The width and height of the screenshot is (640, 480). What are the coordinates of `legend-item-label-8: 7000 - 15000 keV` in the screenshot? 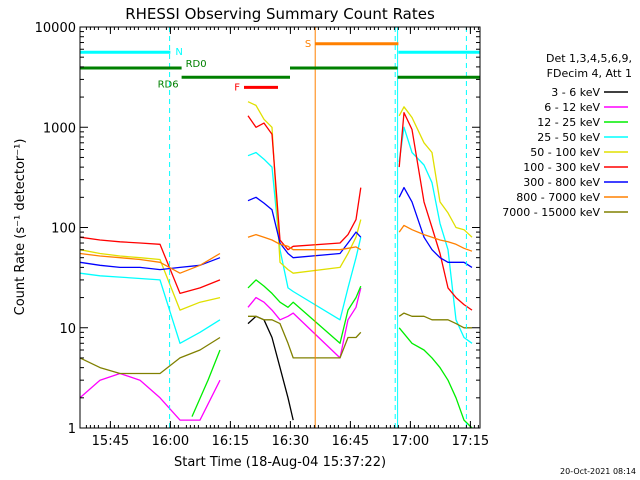 It's located at (551, 212).